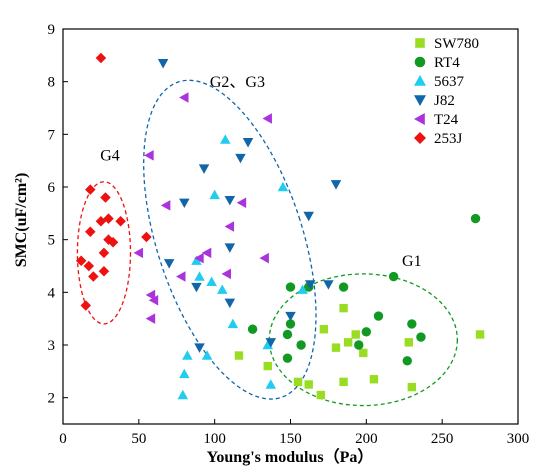  What do you see at coordinates (52, 241) in the screenshot?
I see `y-tick-label: 5` at bounding box center [52, 241].